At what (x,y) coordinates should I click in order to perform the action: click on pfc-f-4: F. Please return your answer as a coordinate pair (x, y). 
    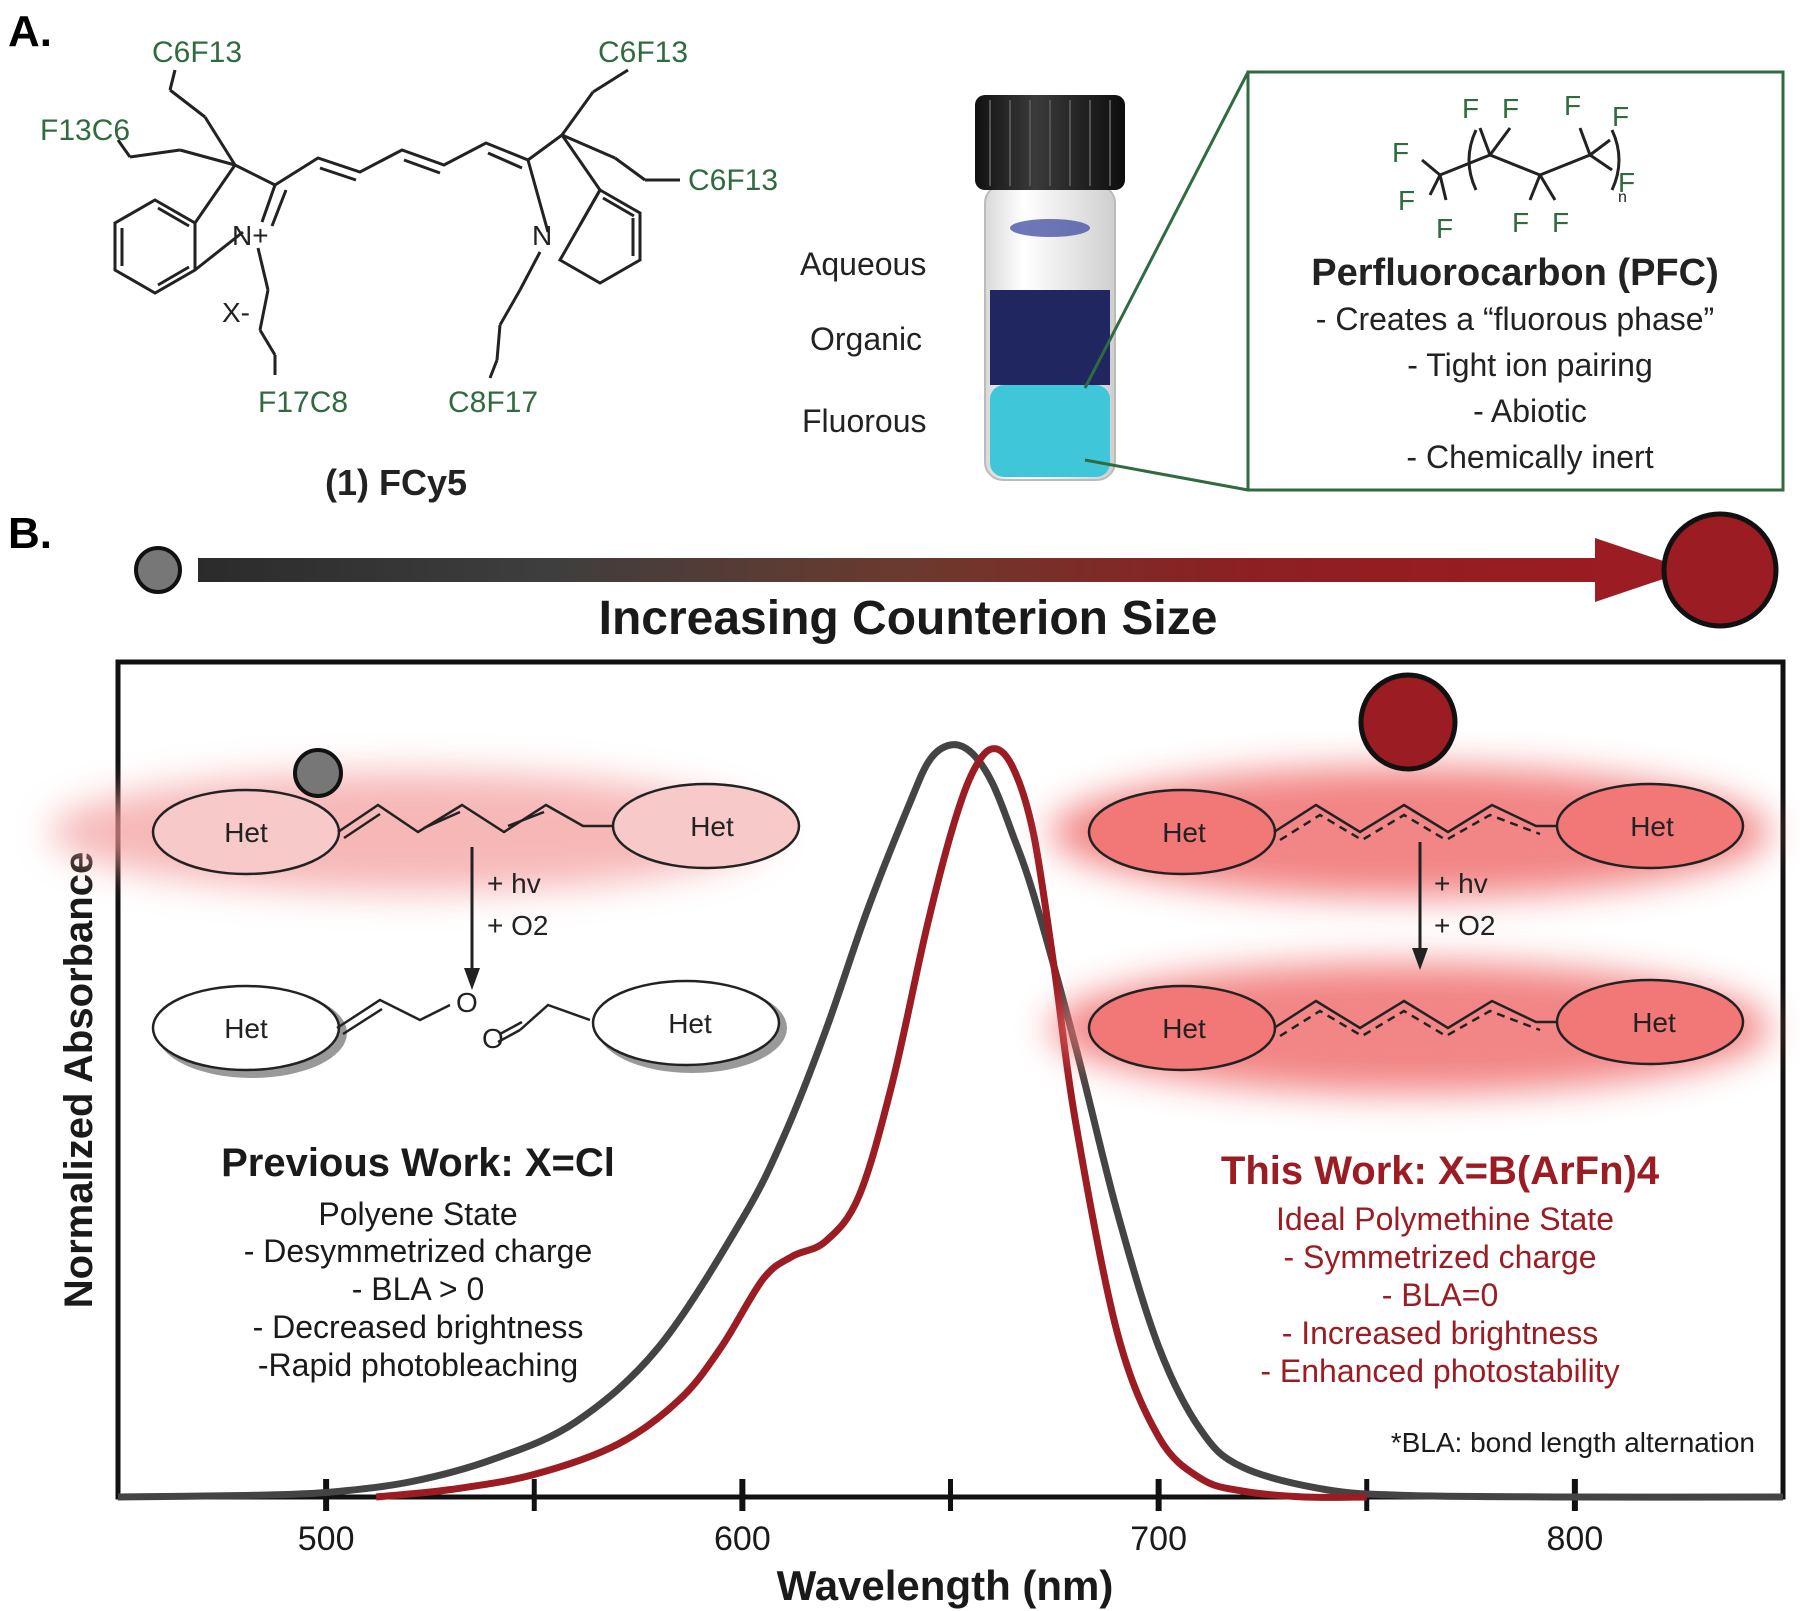
    Looking at the image, I should click on (1470, 108).